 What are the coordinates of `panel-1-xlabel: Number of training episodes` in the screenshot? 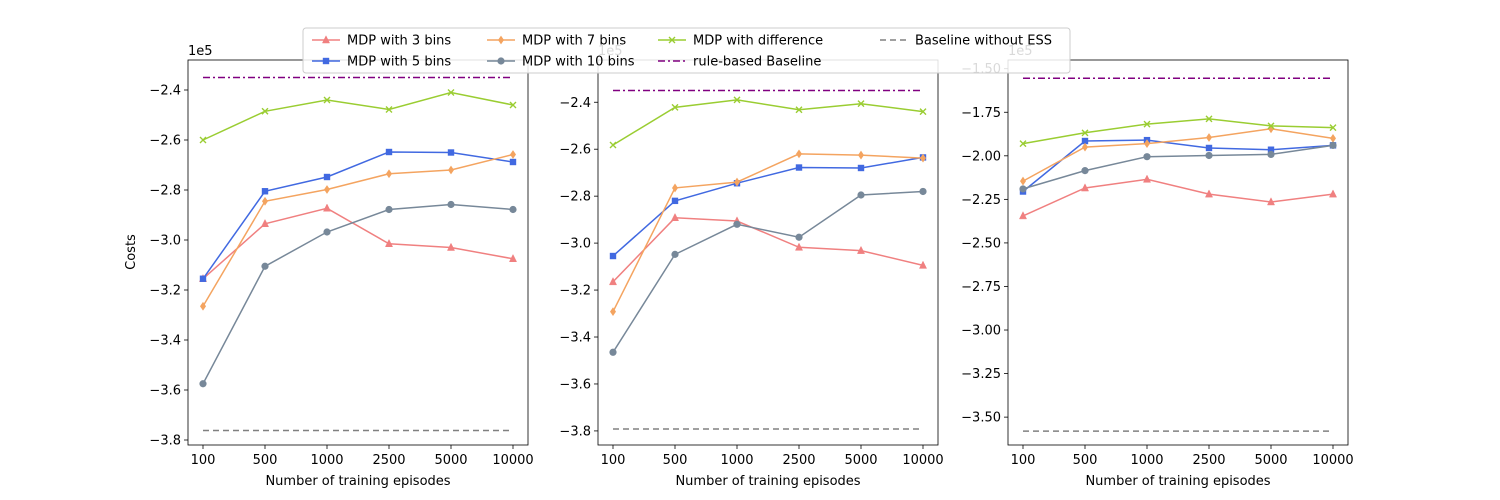 It's located at (357, 481).